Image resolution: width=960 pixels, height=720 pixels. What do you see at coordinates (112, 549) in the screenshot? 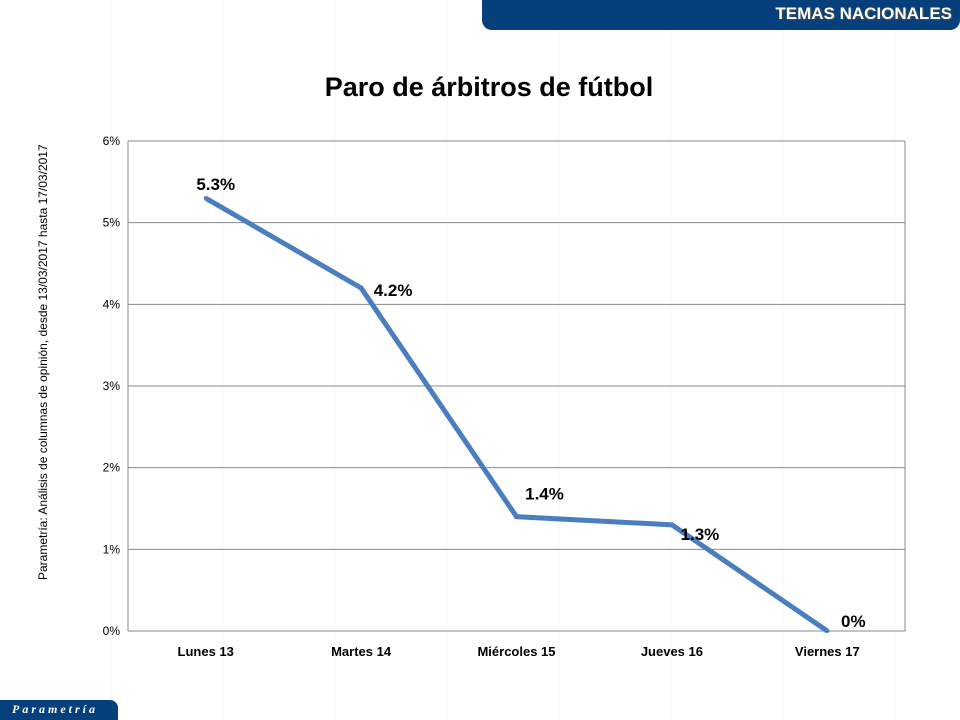
I see `y-tick-label: 1%` at bounding box center [112, 549].